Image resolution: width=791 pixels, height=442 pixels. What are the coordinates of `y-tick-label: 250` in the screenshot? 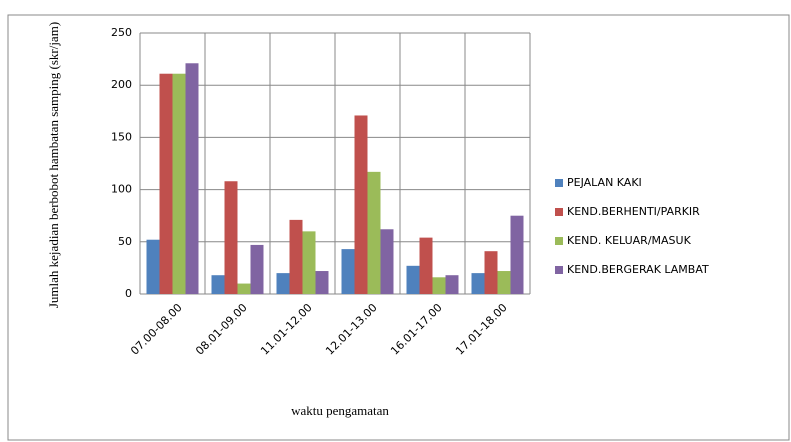 It's located at (121, 32).